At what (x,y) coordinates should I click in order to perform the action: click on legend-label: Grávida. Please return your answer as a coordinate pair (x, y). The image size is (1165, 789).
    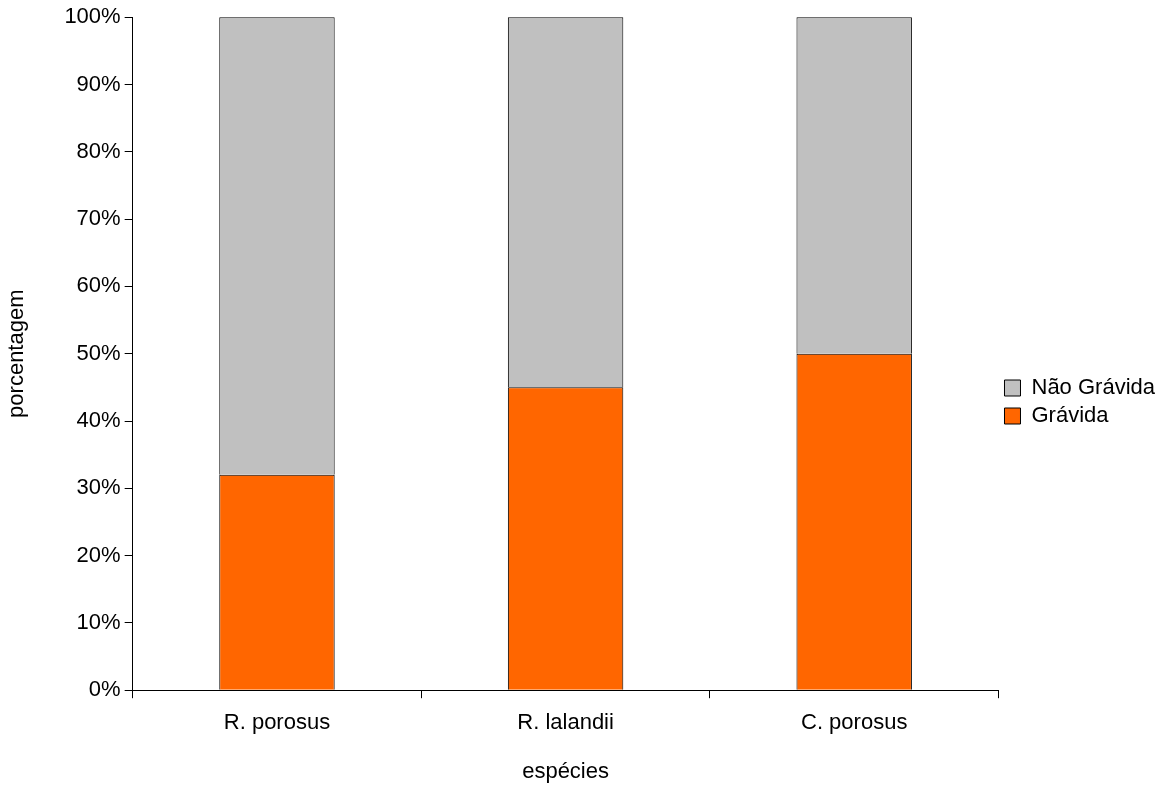
    Looking at the image, I should click on (1070, 415).